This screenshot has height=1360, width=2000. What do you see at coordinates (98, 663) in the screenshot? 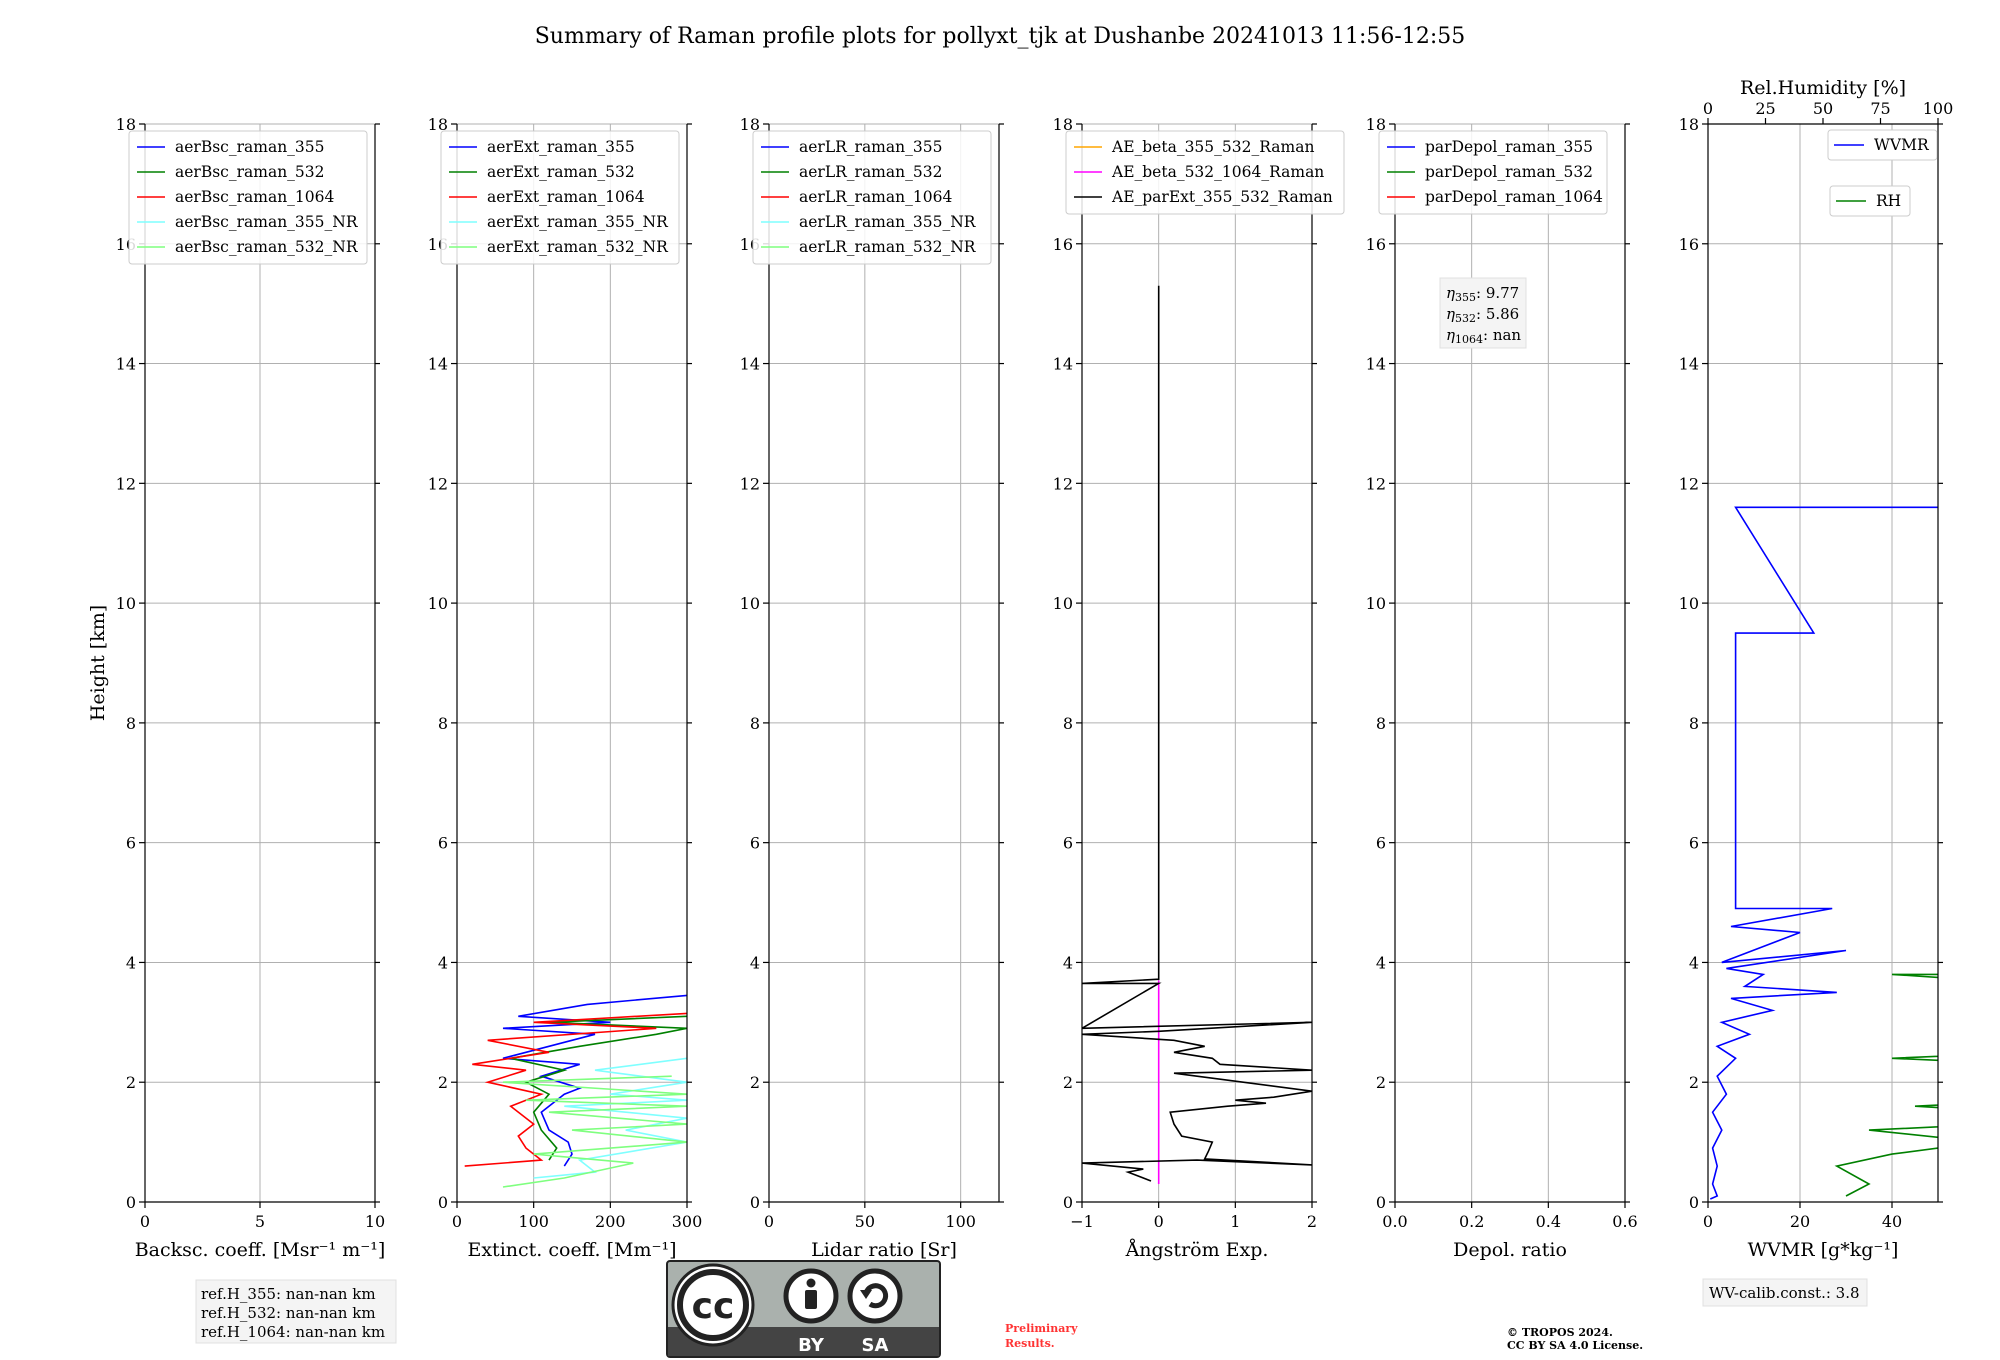
I see `y-axis-label: Height [km]` at bounding box center [98, 663].